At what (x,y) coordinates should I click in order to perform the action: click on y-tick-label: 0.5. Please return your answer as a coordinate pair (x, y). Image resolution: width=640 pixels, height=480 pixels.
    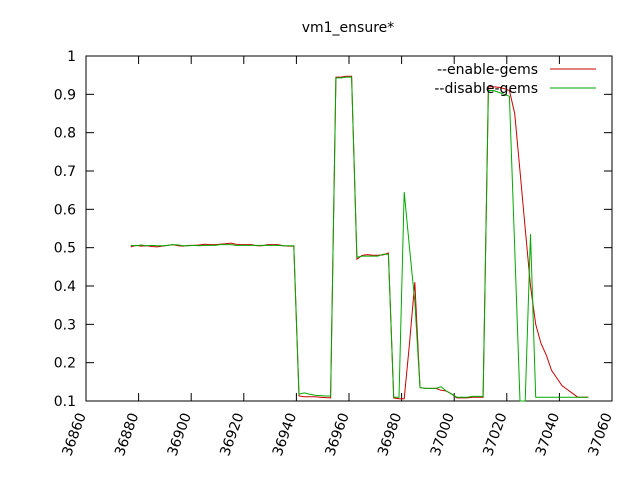
    Looking at the image, I should click on (65, 249).